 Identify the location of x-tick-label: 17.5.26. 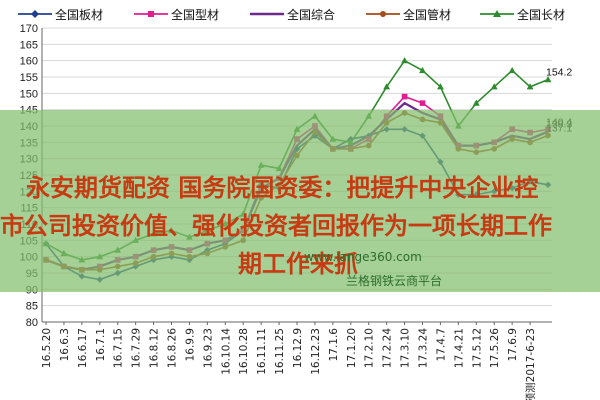
(495, 348).